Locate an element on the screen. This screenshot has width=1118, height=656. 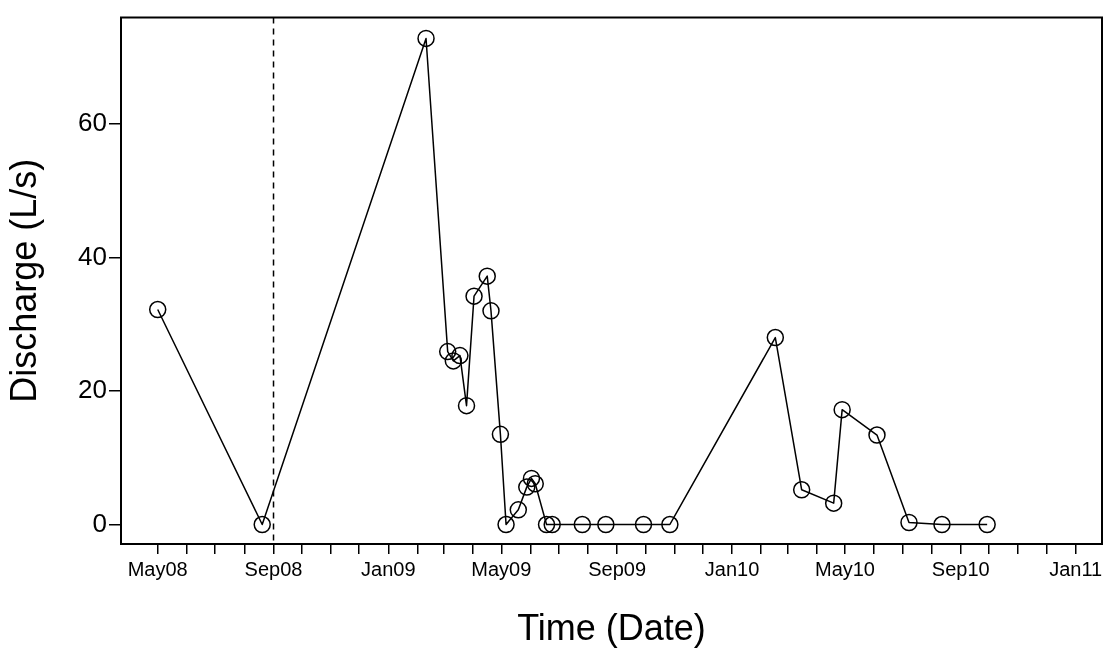
x-axis-title: Time (Date) is located at coordinates (611, 628).